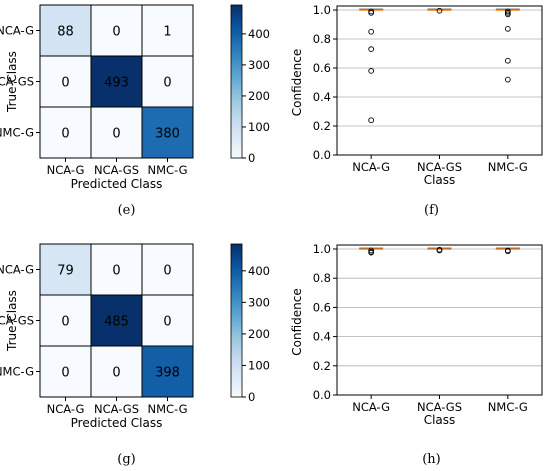 The width and height of the screenshot is (550, 471). Describe the element at coordinates (322, 278) in the screenshot. I see `box-h-ytick-label: 0.8` at that location.